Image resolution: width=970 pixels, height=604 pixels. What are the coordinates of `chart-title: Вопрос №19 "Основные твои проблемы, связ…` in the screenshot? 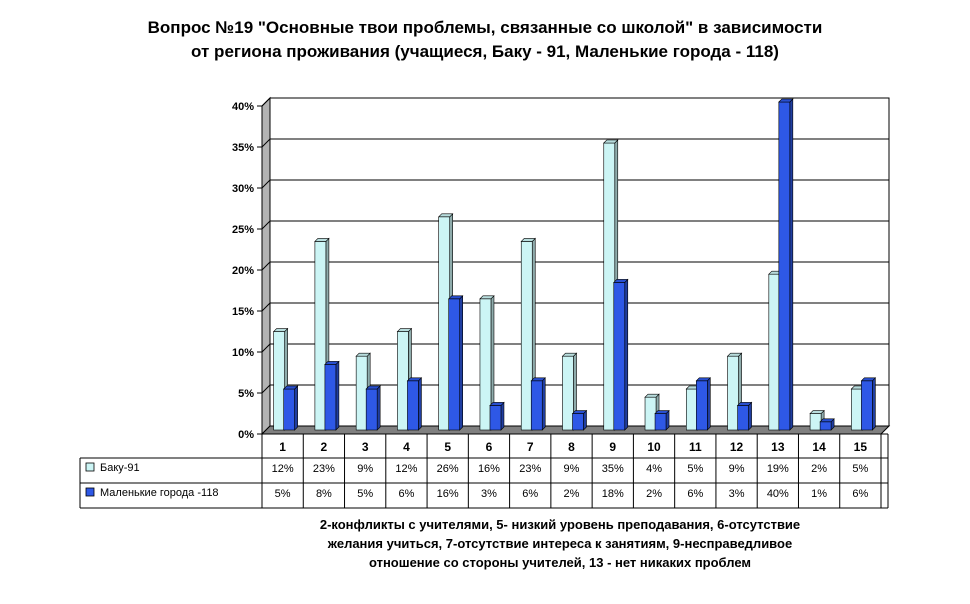 It's located at (485, 40).